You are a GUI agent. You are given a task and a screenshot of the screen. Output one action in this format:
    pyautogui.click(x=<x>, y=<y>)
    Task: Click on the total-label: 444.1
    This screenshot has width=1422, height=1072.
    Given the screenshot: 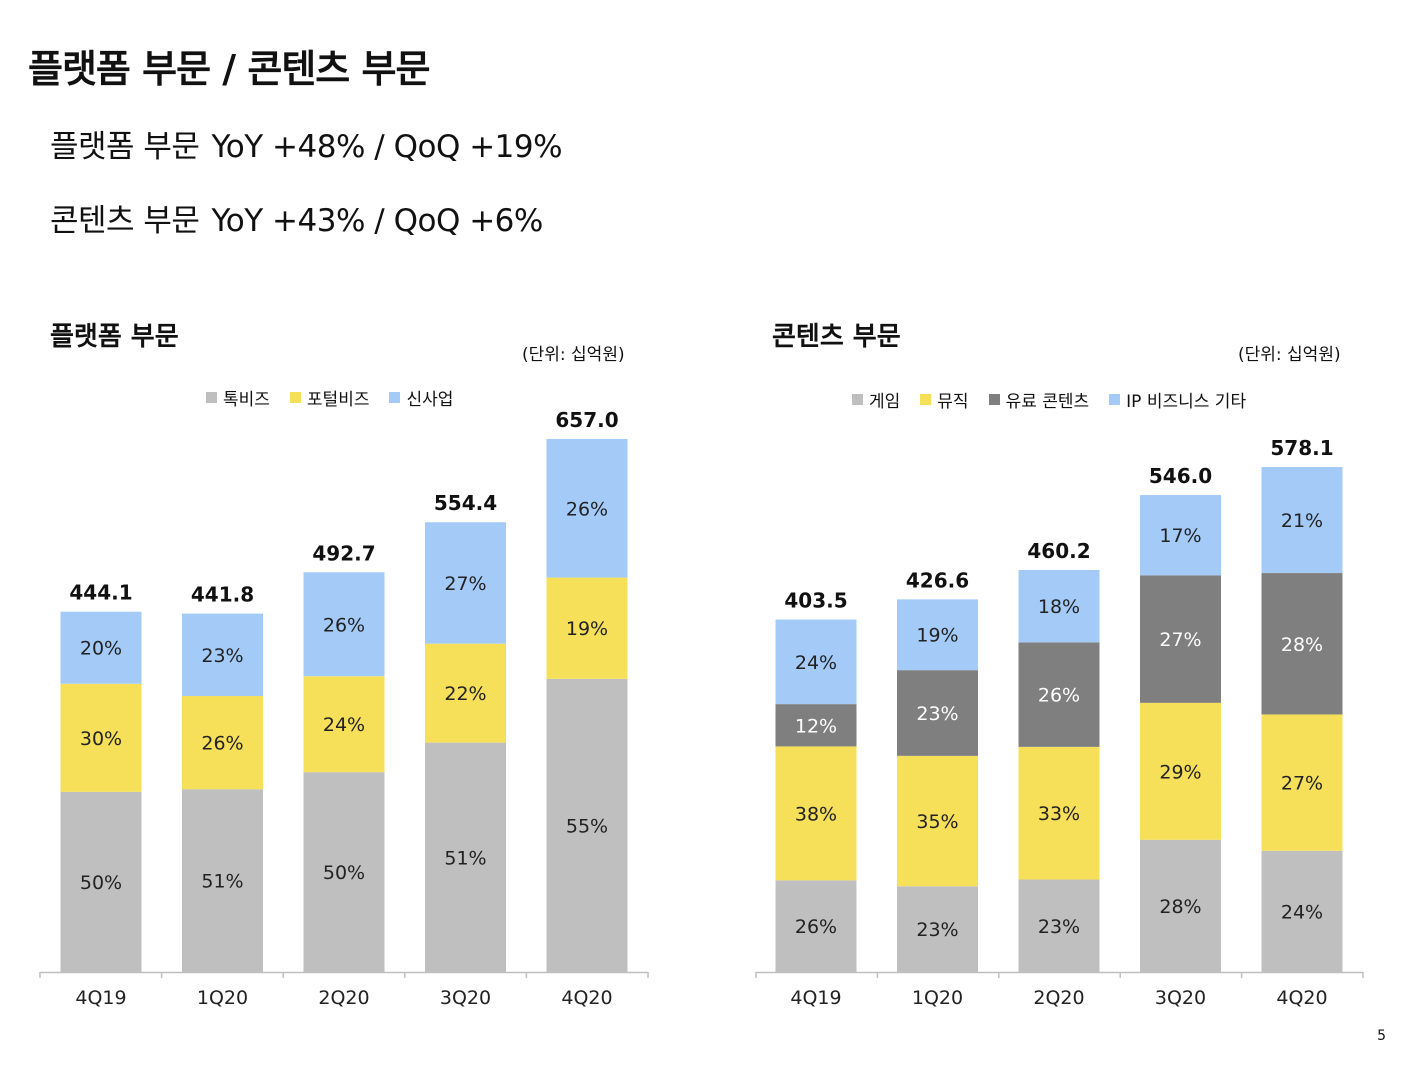 What is the action you would take?
    pyautogui.click(x=100, y=593)
    